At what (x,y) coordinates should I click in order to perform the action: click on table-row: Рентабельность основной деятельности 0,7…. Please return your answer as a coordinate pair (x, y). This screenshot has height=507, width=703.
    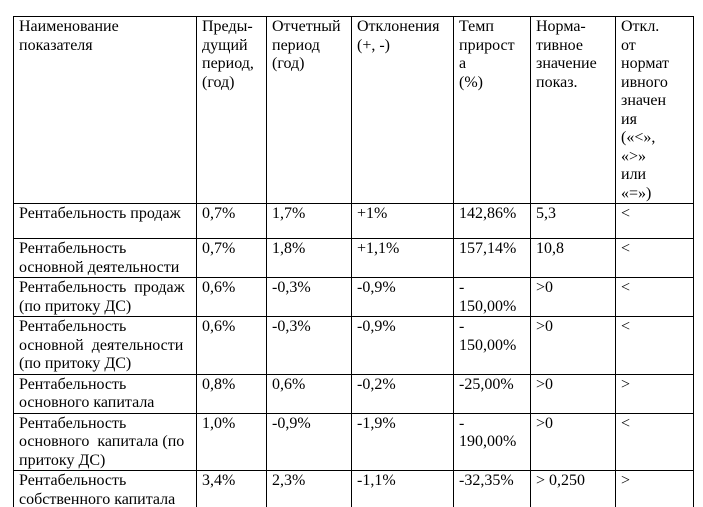
    Looking at the image, I should click on (353, 258).